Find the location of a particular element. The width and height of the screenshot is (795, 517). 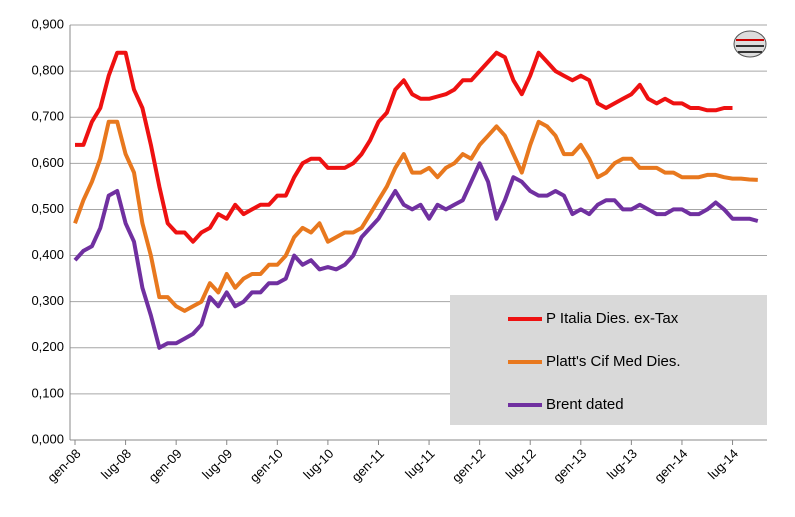

legend-label: Platt's Cif Med Dies. is located at coordinates (613, 361).